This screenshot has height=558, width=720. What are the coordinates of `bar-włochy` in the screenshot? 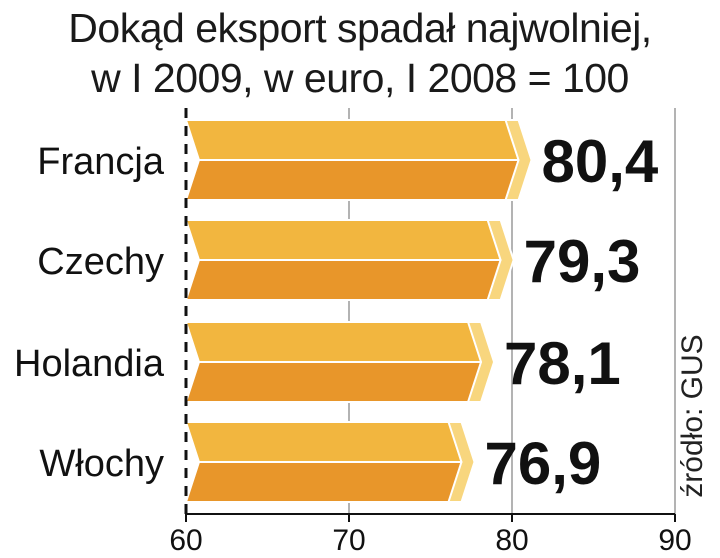 It's located at (330, 462).